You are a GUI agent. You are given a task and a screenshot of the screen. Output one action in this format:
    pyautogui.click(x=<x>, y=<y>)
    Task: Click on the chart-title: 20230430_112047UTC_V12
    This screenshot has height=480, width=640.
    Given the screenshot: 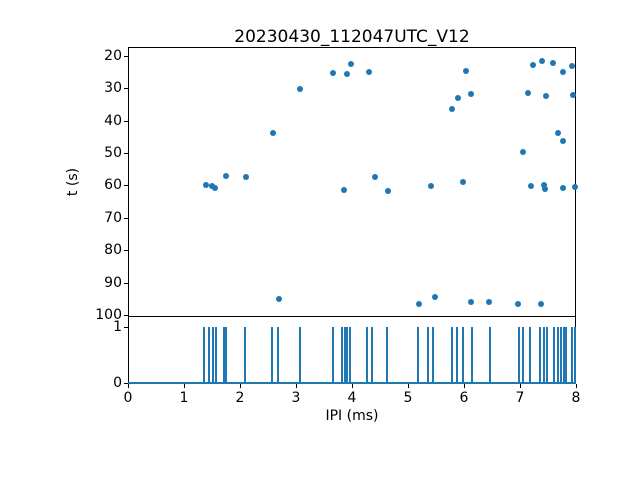 What is the action you would take?
    pyautogui.click(x=352, y=37)
    